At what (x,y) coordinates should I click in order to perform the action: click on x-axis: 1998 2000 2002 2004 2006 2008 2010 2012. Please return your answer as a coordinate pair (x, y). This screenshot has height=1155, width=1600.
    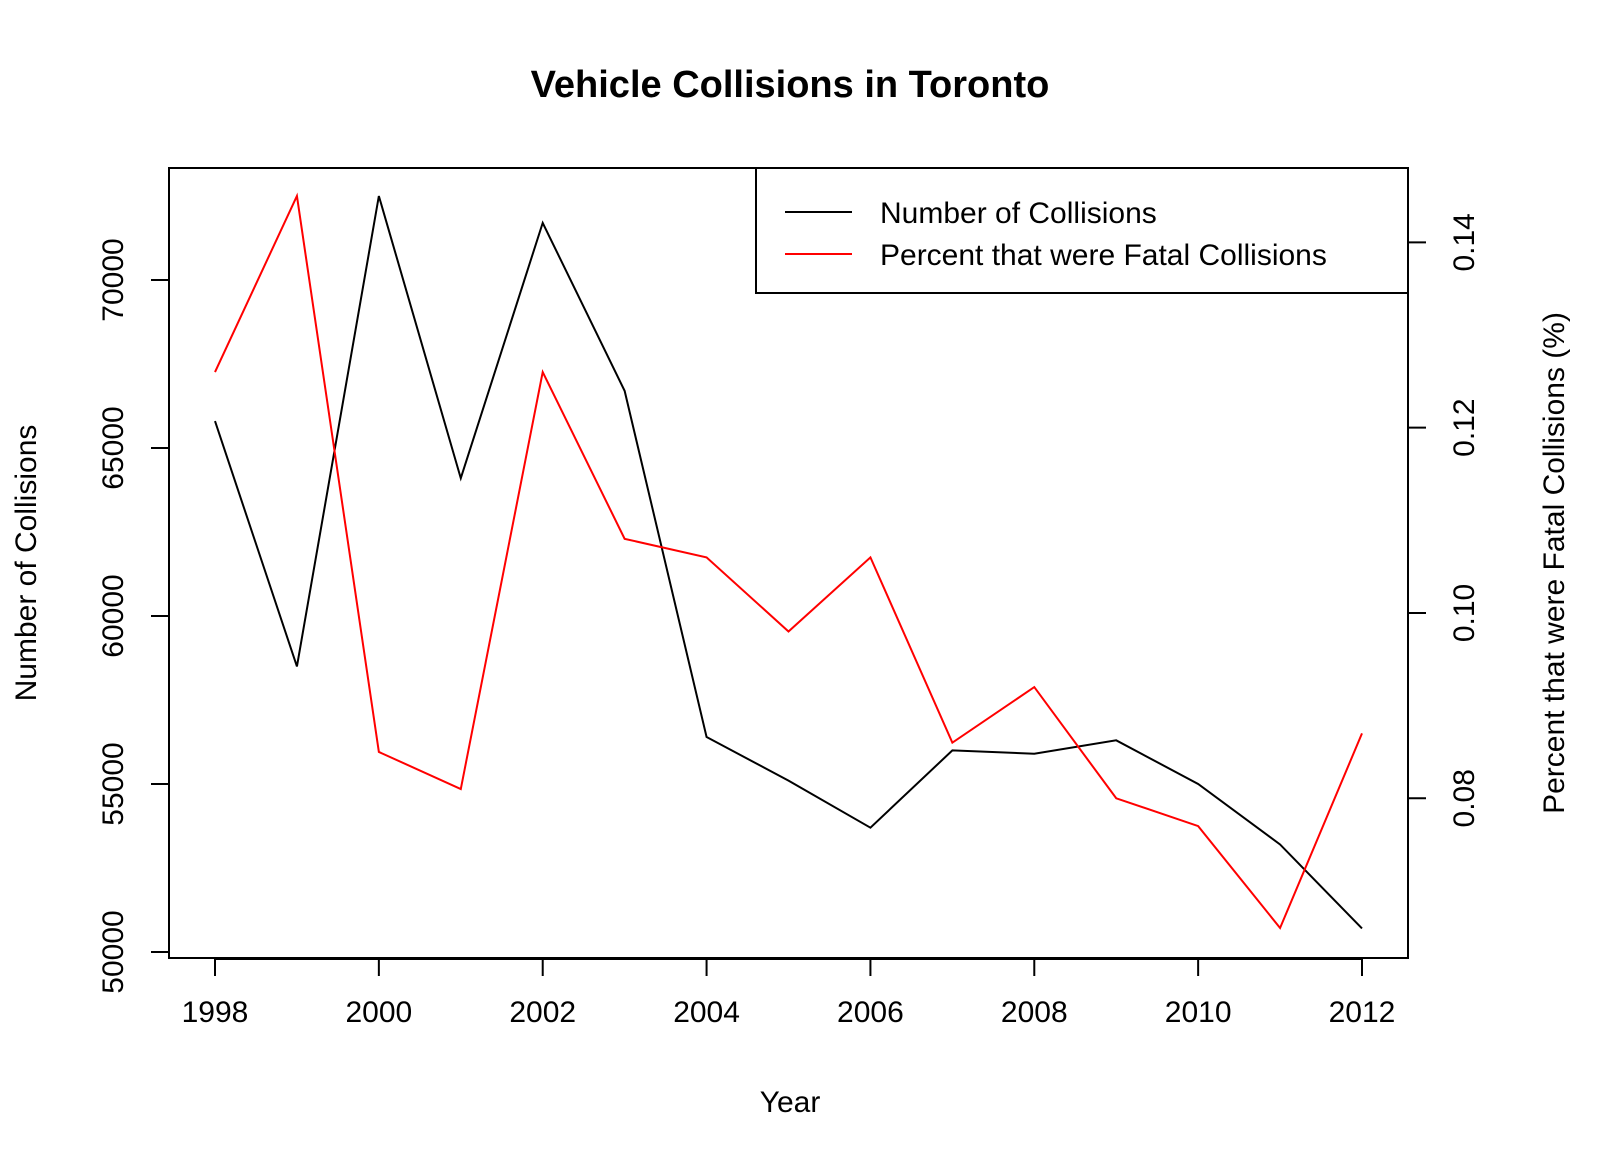
    Looking at the image, I should click on (789, 993).